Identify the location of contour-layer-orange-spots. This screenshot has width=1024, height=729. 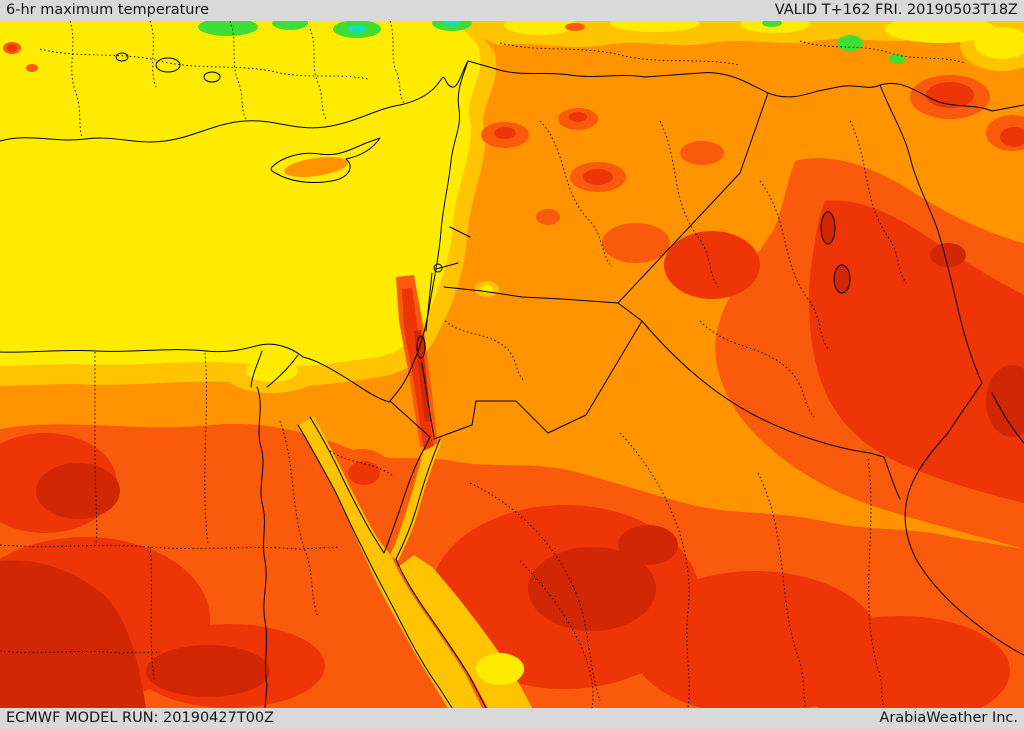
(316, 167).